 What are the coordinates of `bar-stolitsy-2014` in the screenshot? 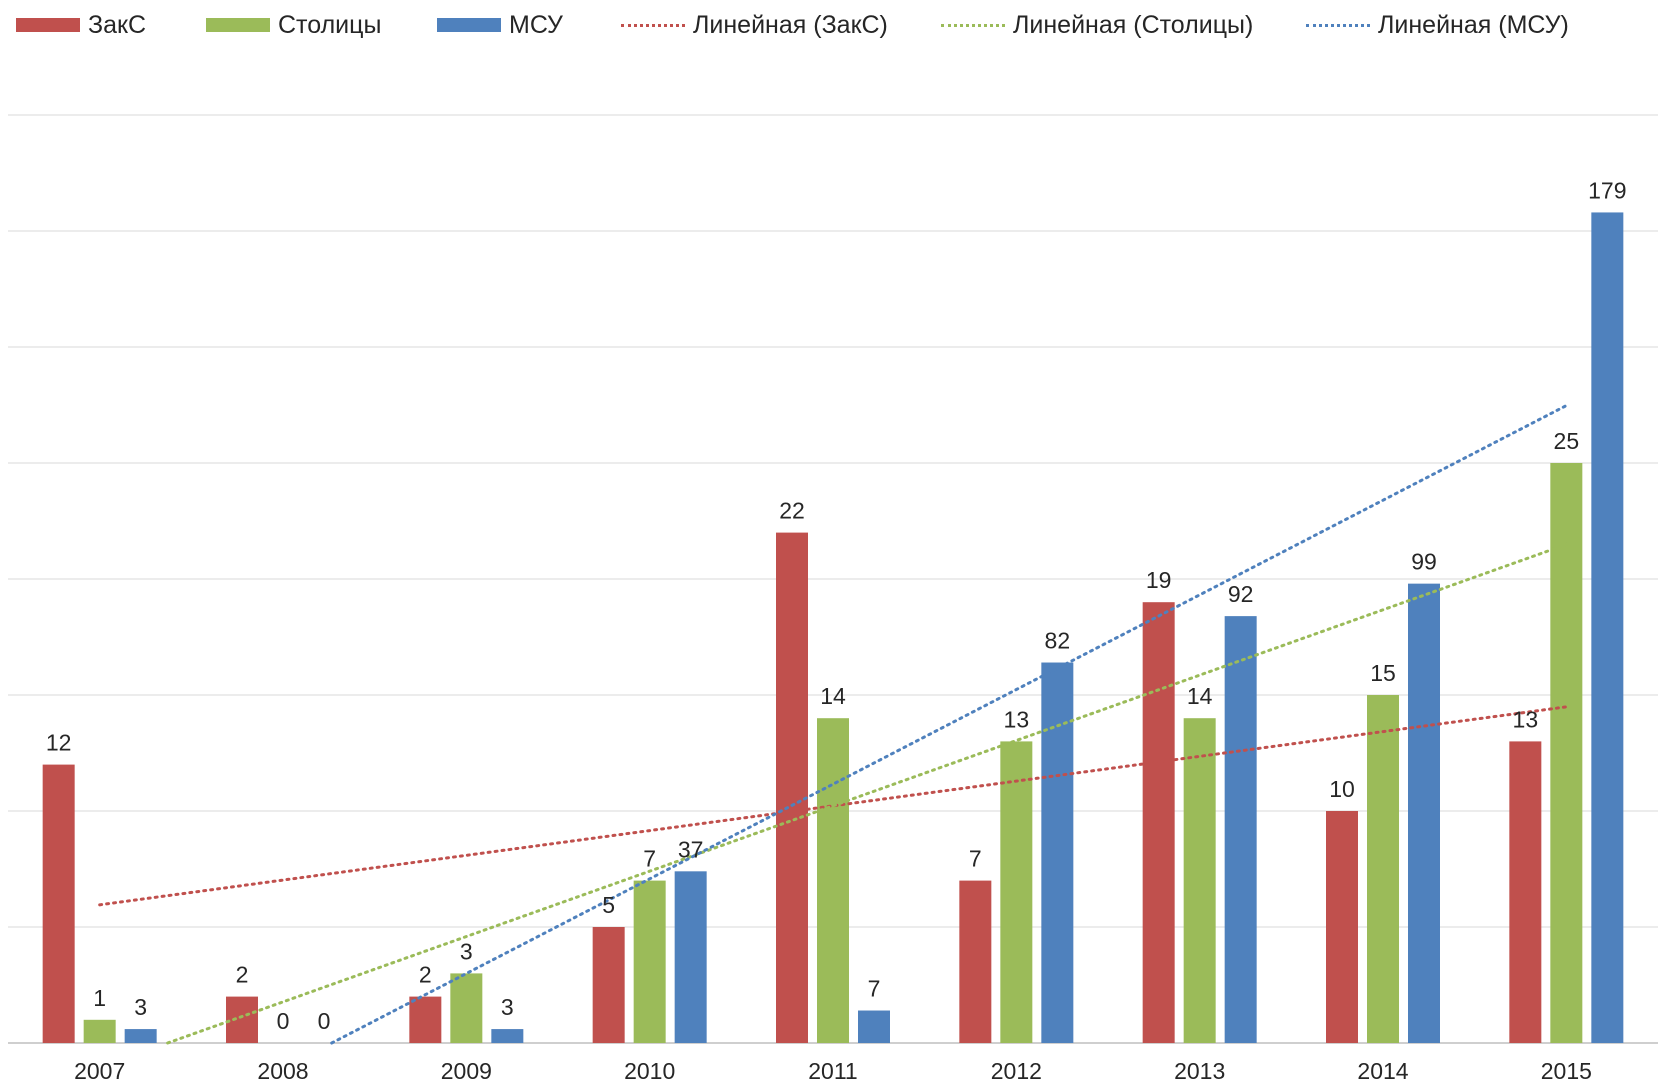 It's located at (1383, 869).